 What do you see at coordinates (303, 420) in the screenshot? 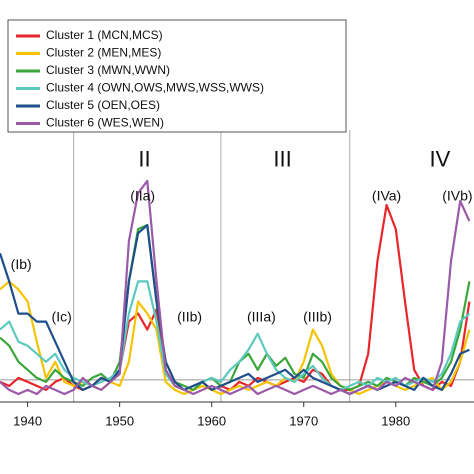
I see `x-tick-label: 1970` at bounding box center [303, 420].